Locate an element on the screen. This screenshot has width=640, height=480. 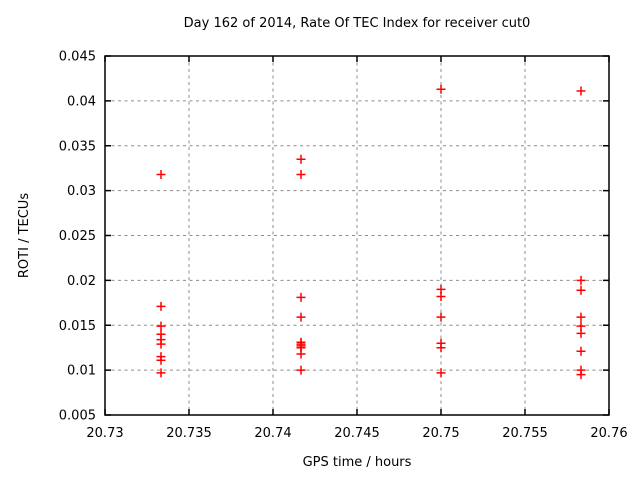
y-tick-label: 0.015 is located at coordinates (77, 326).